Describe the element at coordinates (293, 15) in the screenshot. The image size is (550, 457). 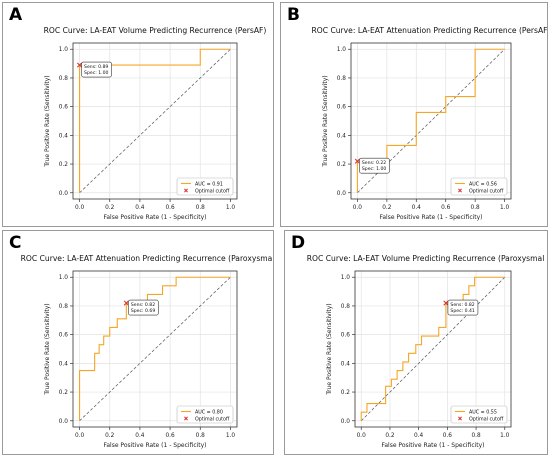
I see `panel-letter-b: B` at that location.